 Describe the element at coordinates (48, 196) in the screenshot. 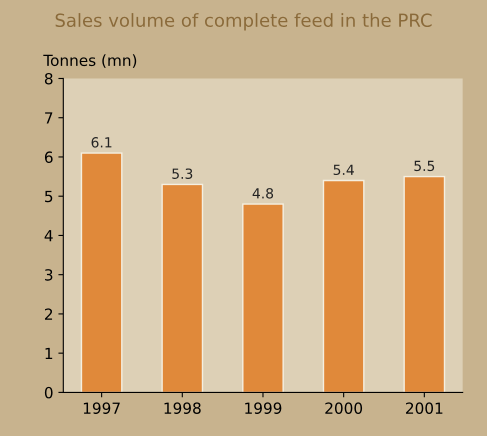

I see `y-tick-label: 5` at that location.